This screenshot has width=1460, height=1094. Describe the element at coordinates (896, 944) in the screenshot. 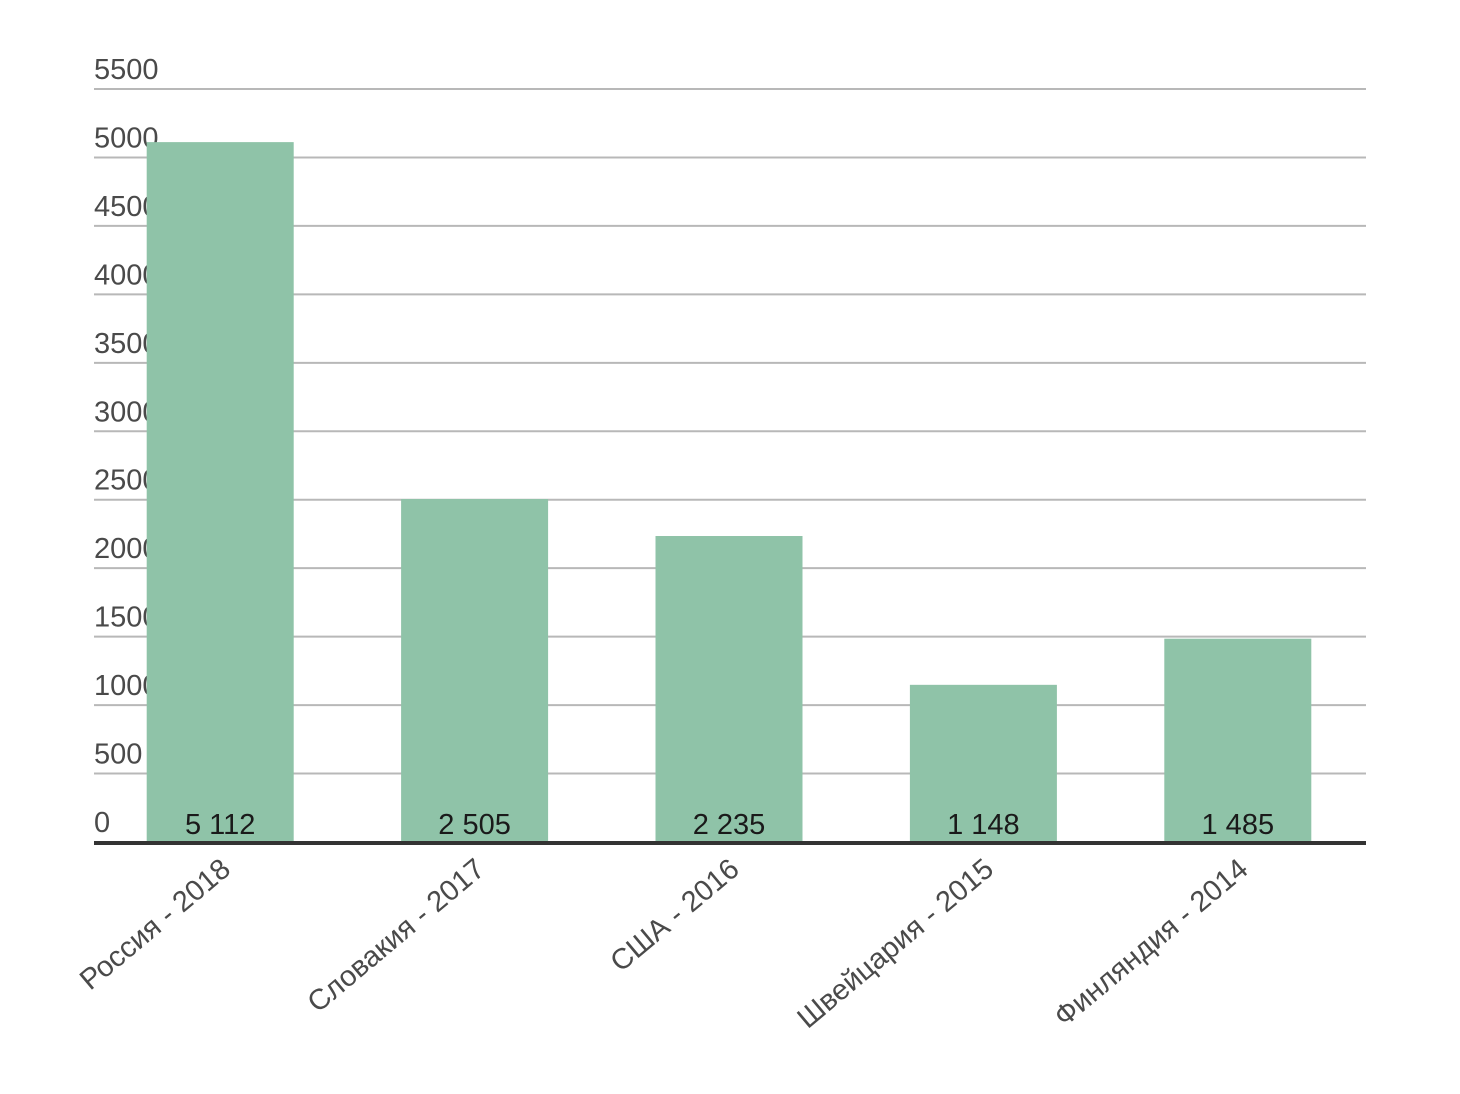

I see `x-category-label: Швейцария - 2015` at that location.